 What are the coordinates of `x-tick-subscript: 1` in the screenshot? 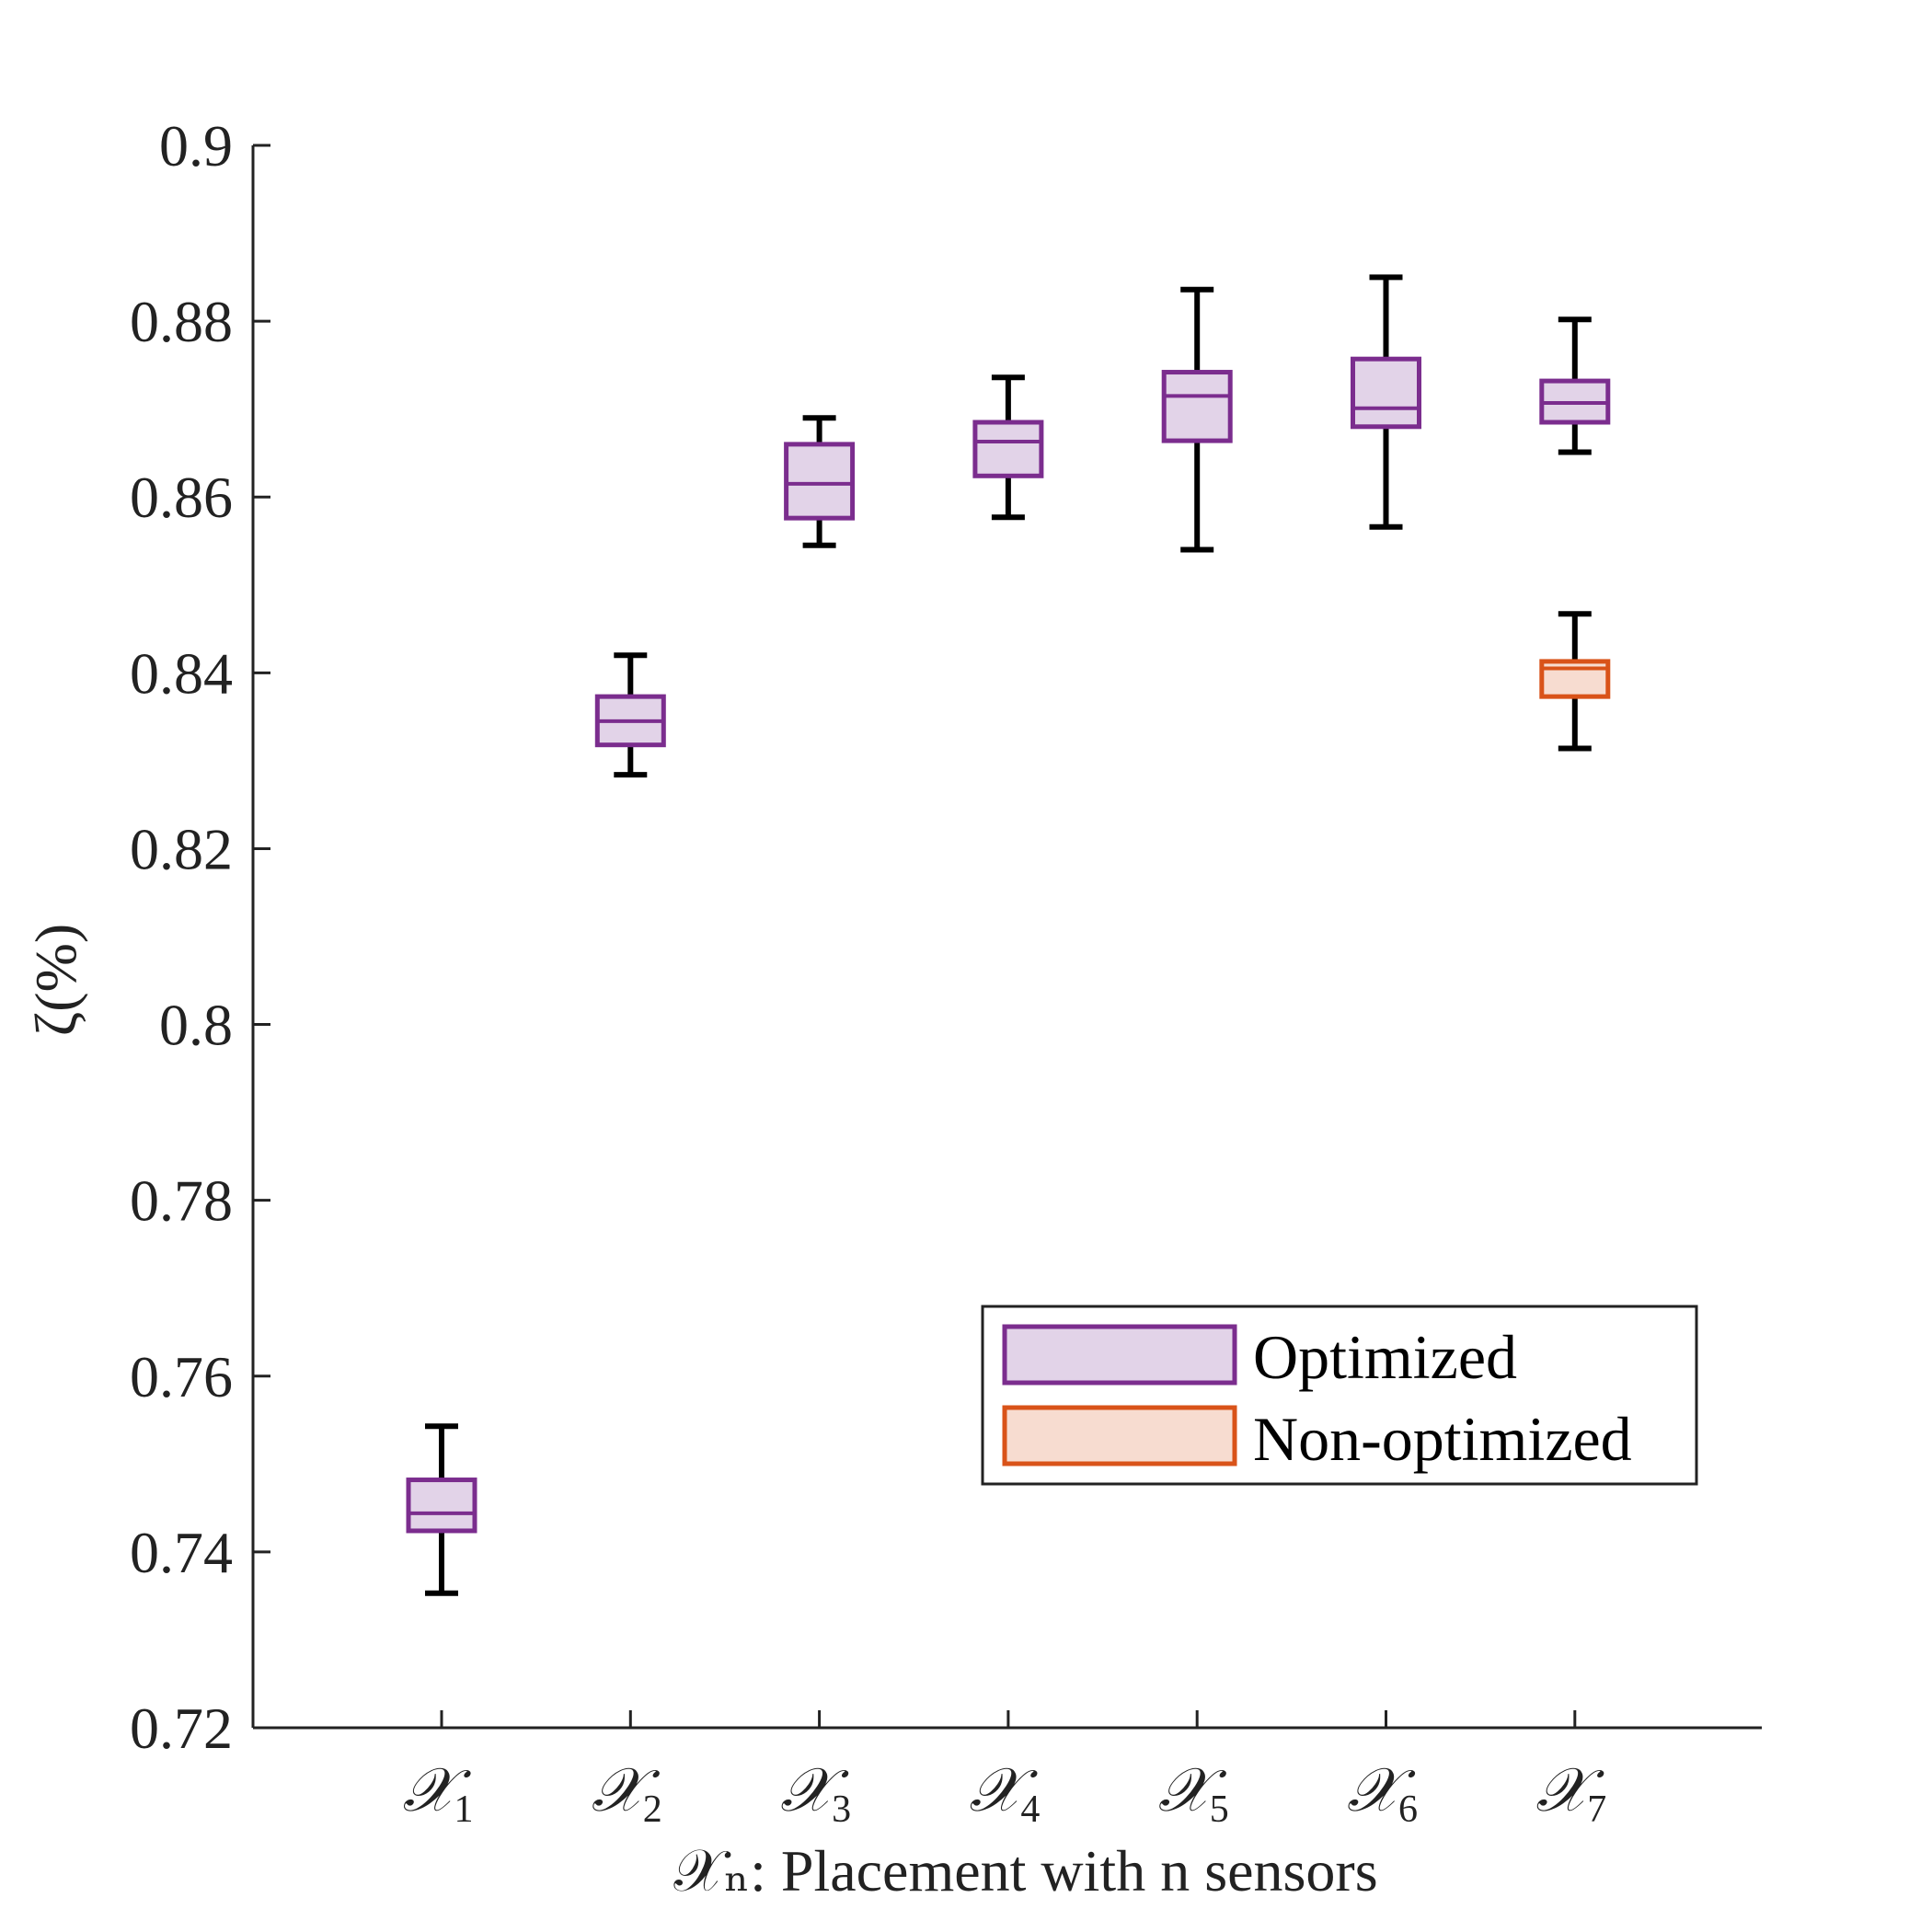 It's located at (464, 1809).